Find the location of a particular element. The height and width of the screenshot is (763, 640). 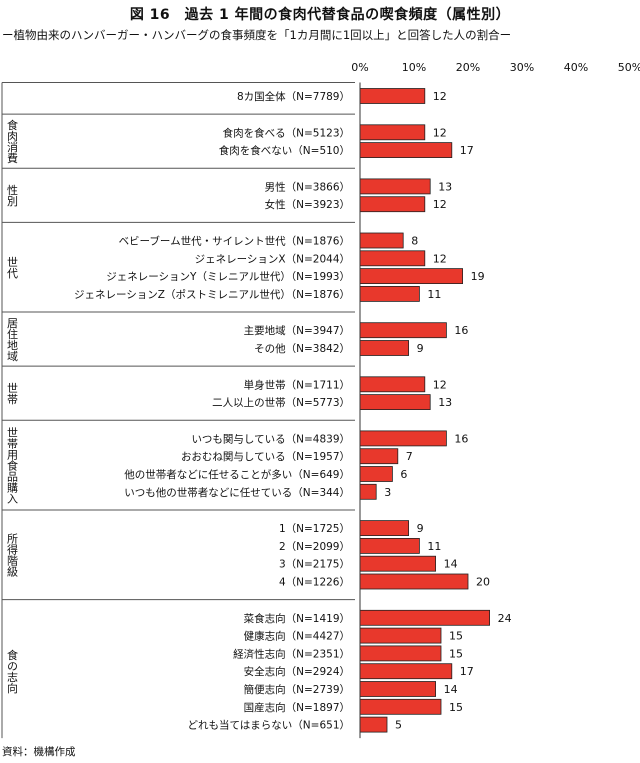

value-label: 6 is located at coordinates (403, 474).